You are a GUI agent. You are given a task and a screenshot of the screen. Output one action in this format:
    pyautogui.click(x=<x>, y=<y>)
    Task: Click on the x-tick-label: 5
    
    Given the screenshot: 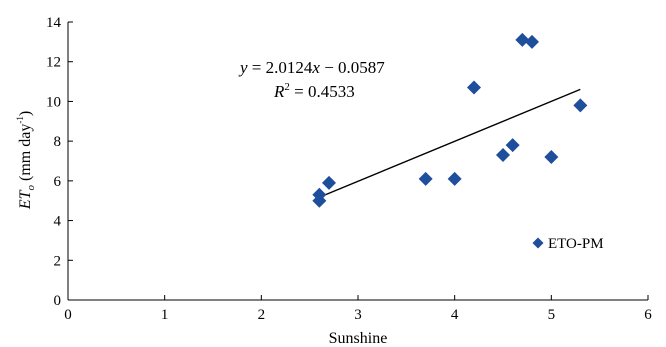 What is the action you would take?
    pyautogui.click(x=552, y=315)
    